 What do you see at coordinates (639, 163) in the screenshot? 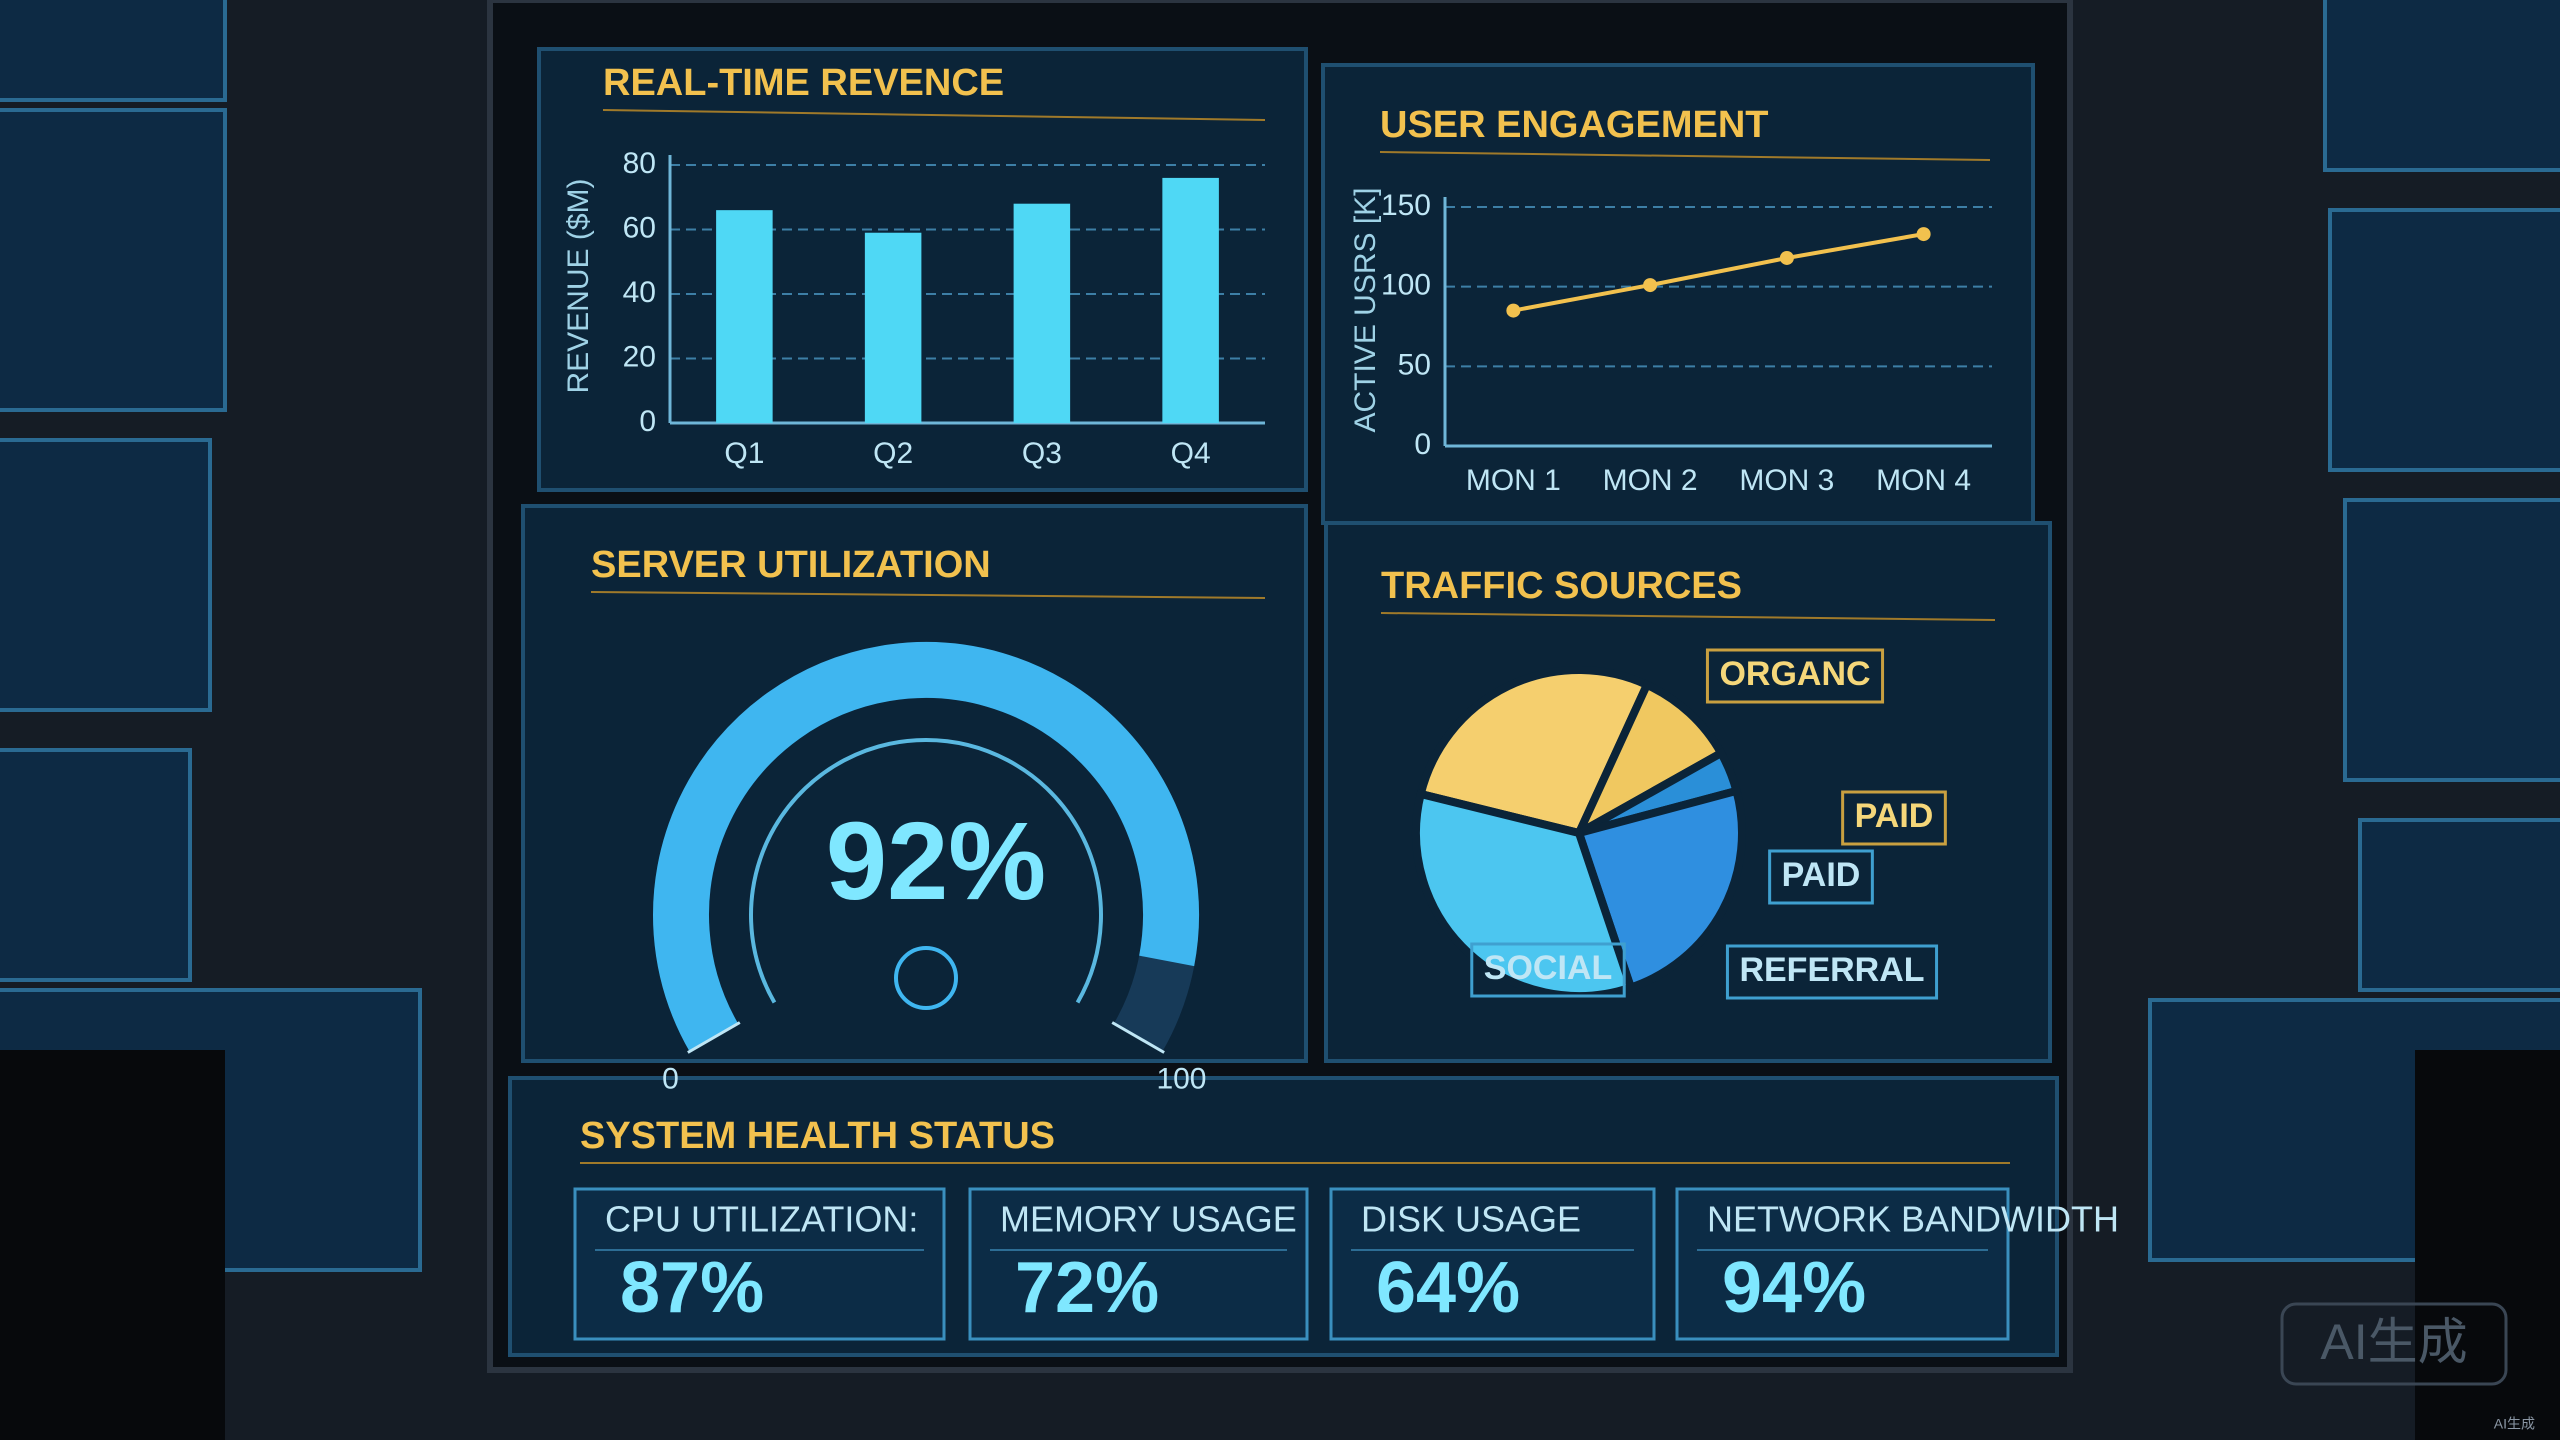
I see `y-tick-label: 80` at bounding box center [639, 163].